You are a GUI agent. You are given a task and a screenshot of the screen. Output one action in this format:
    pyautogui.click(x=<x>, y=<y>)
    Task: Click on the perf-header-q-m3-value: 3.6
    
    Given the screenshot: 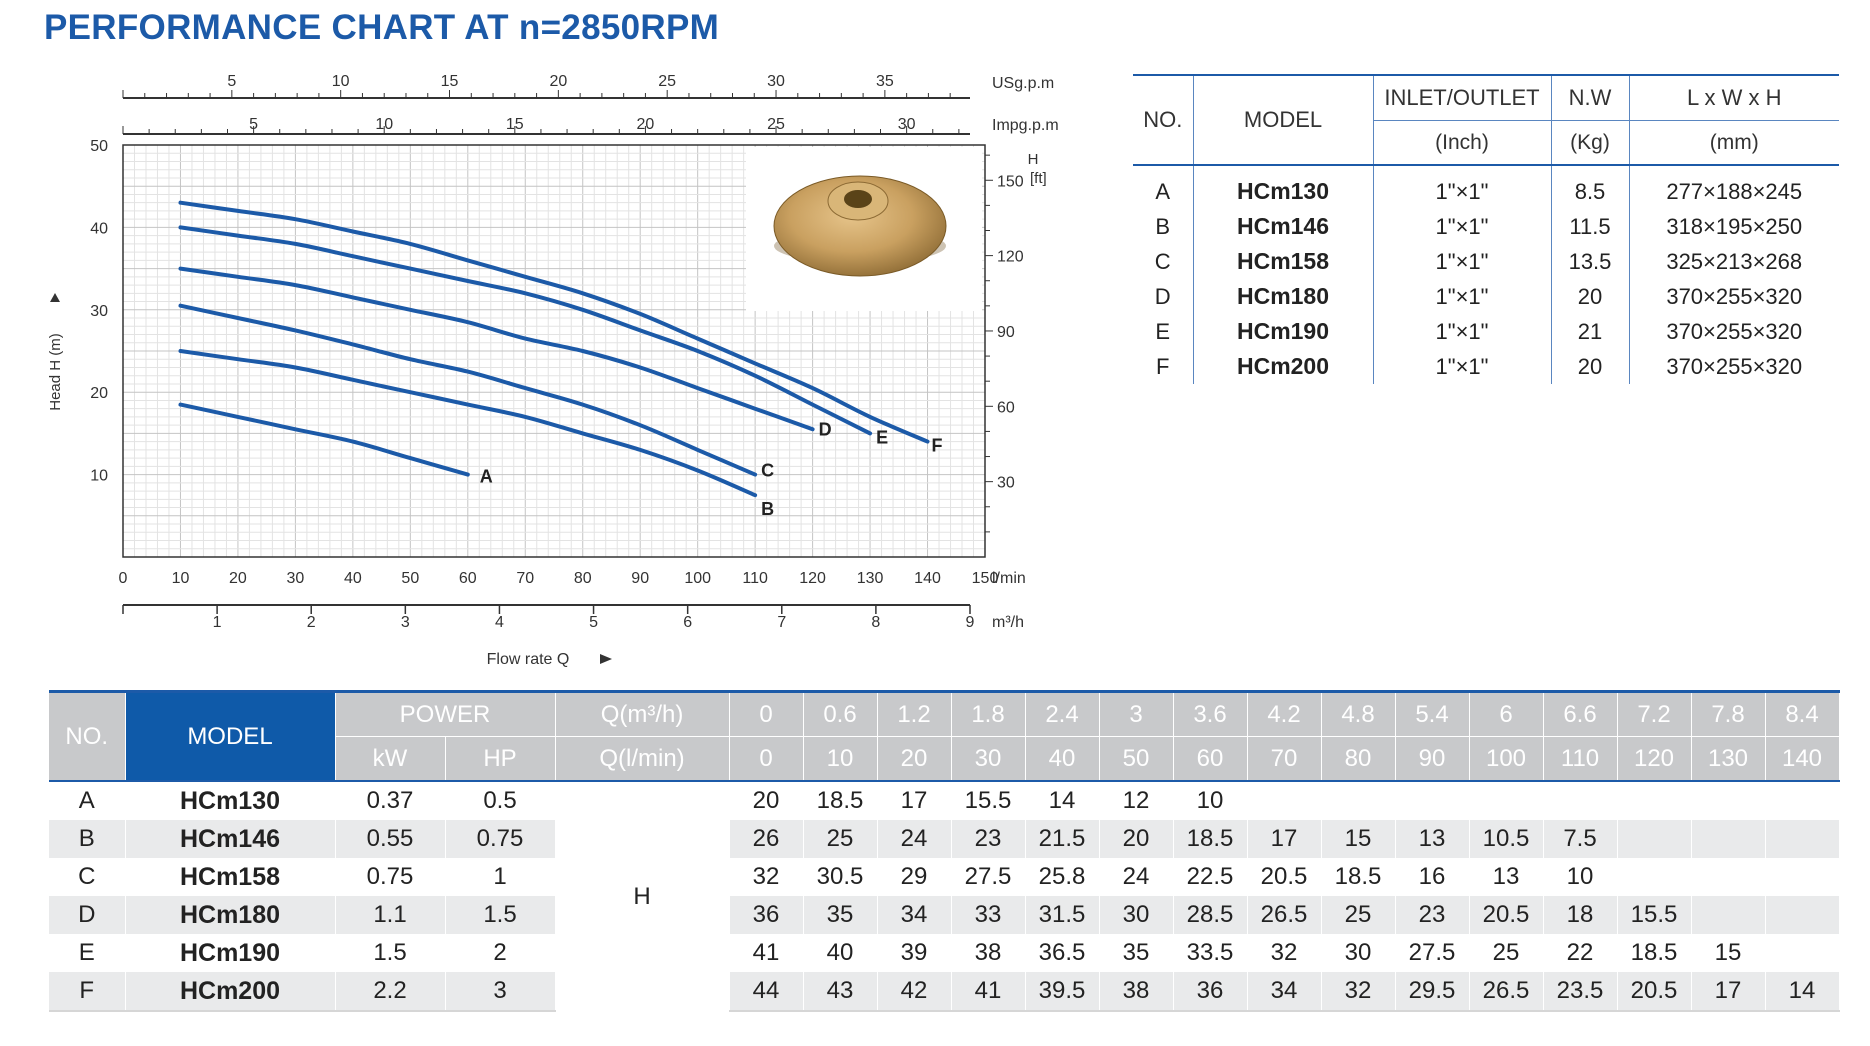 What is the action you would take?
    pyautogui.click(x=1210, y=713)
    